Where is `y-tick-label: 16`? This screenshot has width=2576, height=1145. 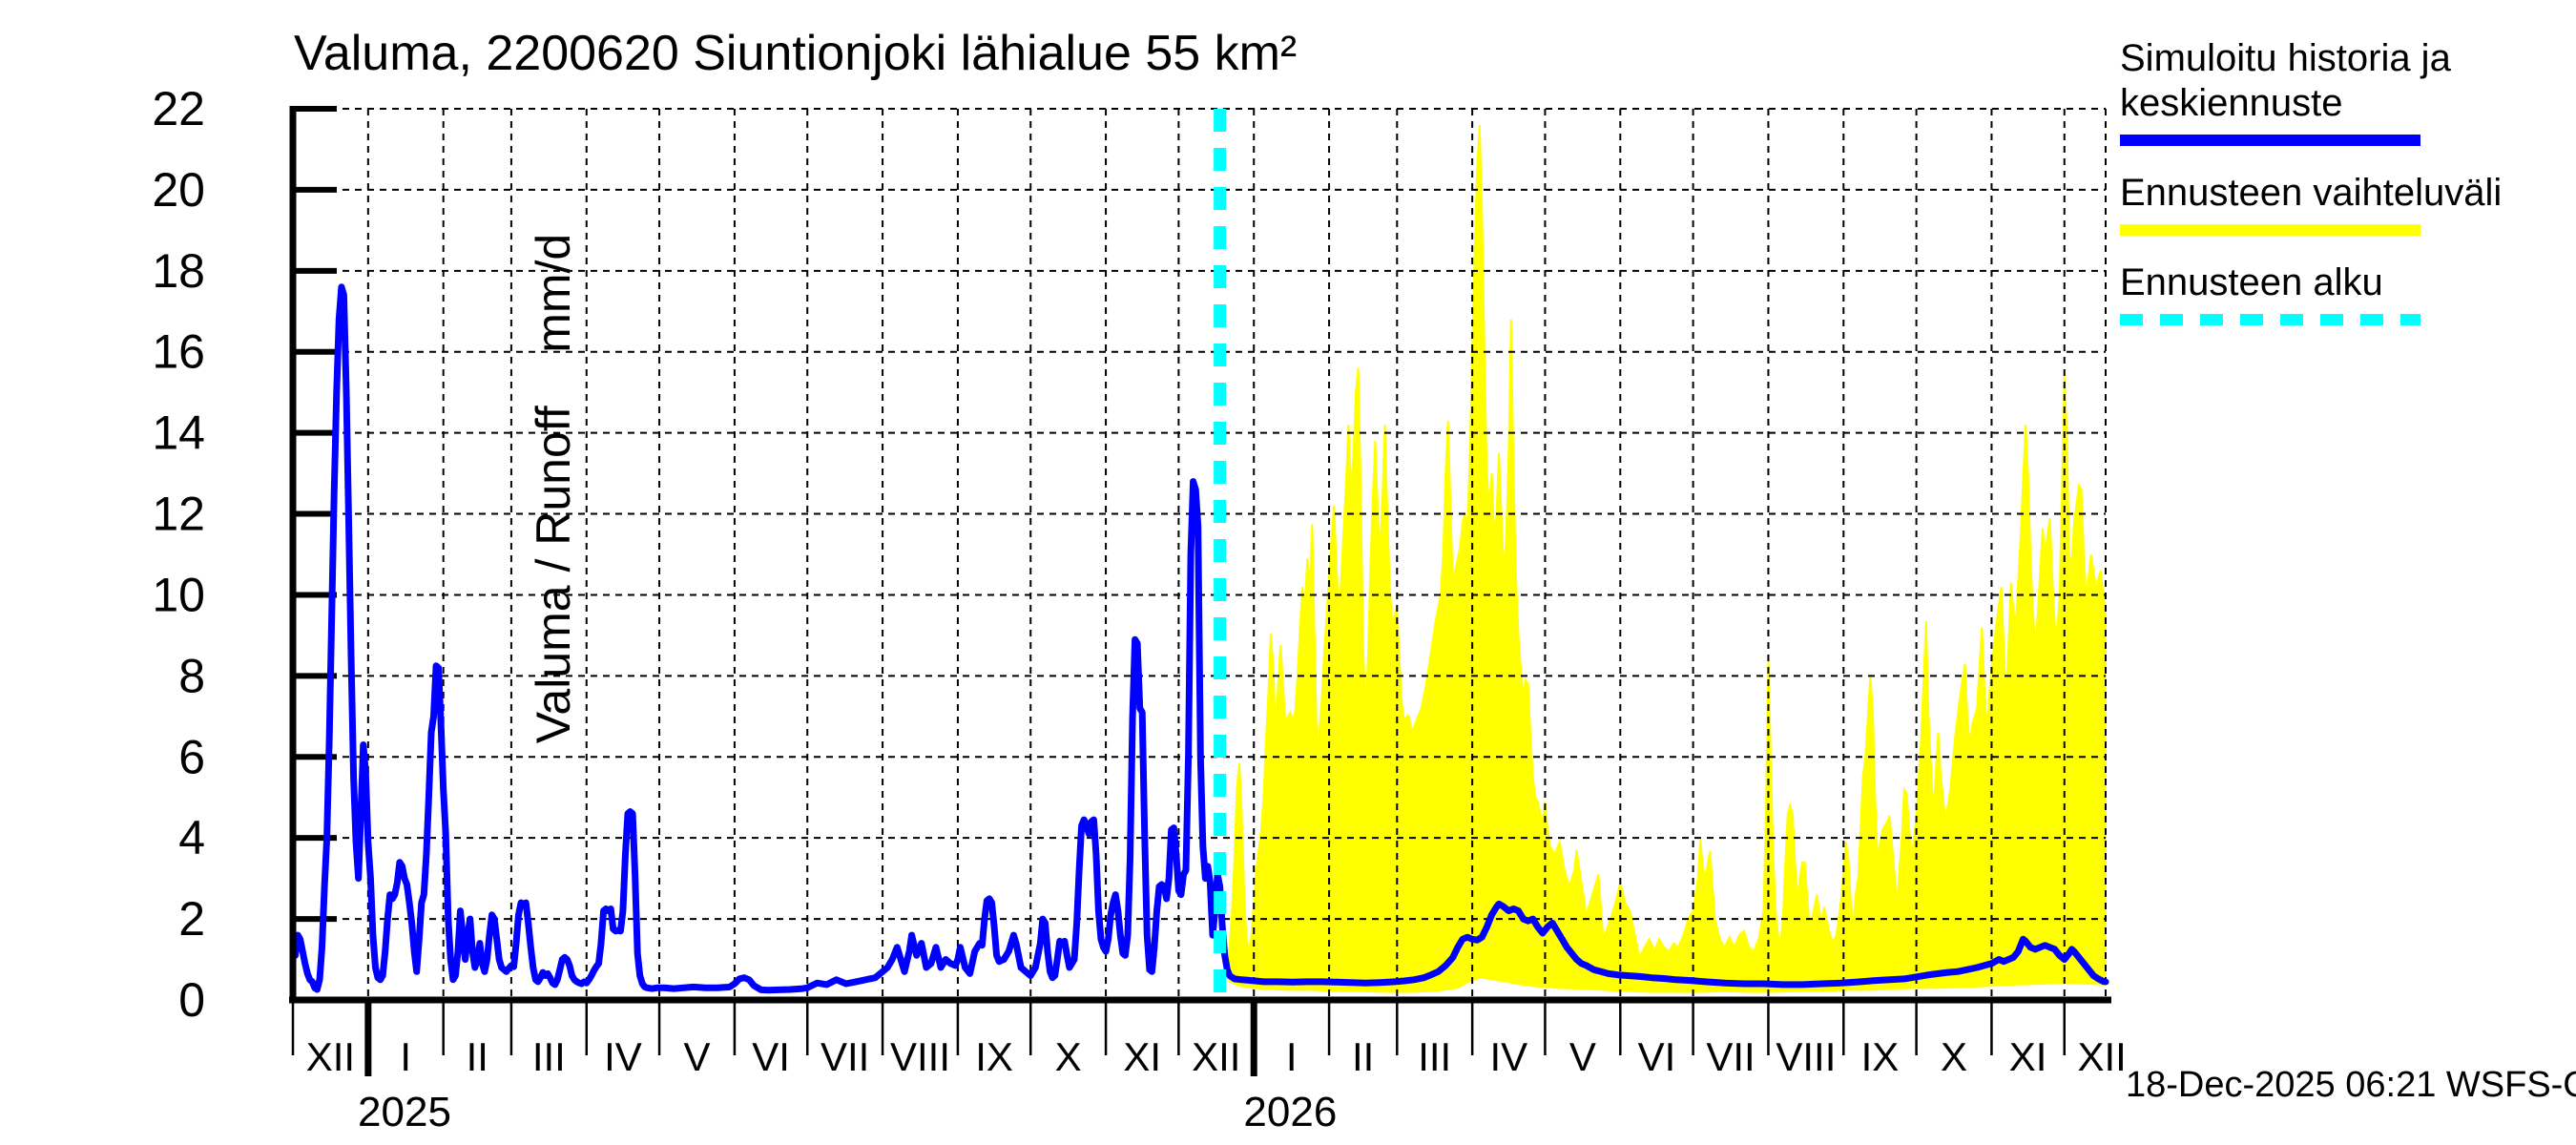
y-tick-label: 16 is located at coordinates (178, 352).